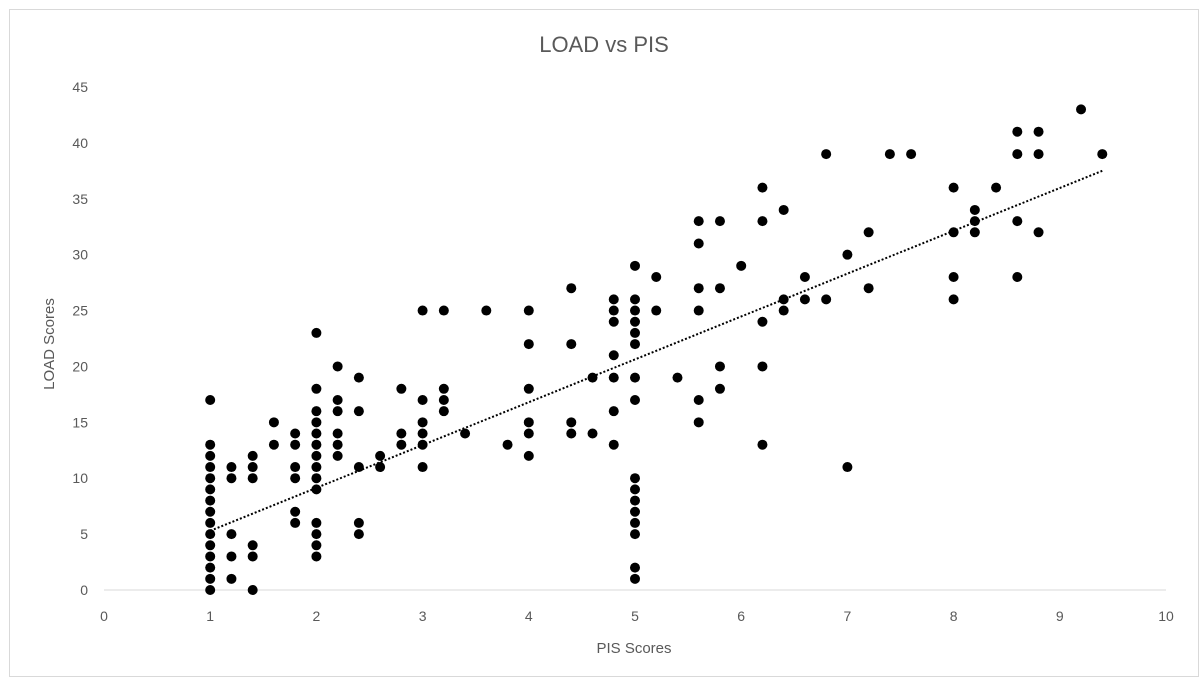 This screenshot has height=682, width=1203. Describe the element at coordinates (80, 199) in the screenshot. I see `y-tick-label: 35` at that location.